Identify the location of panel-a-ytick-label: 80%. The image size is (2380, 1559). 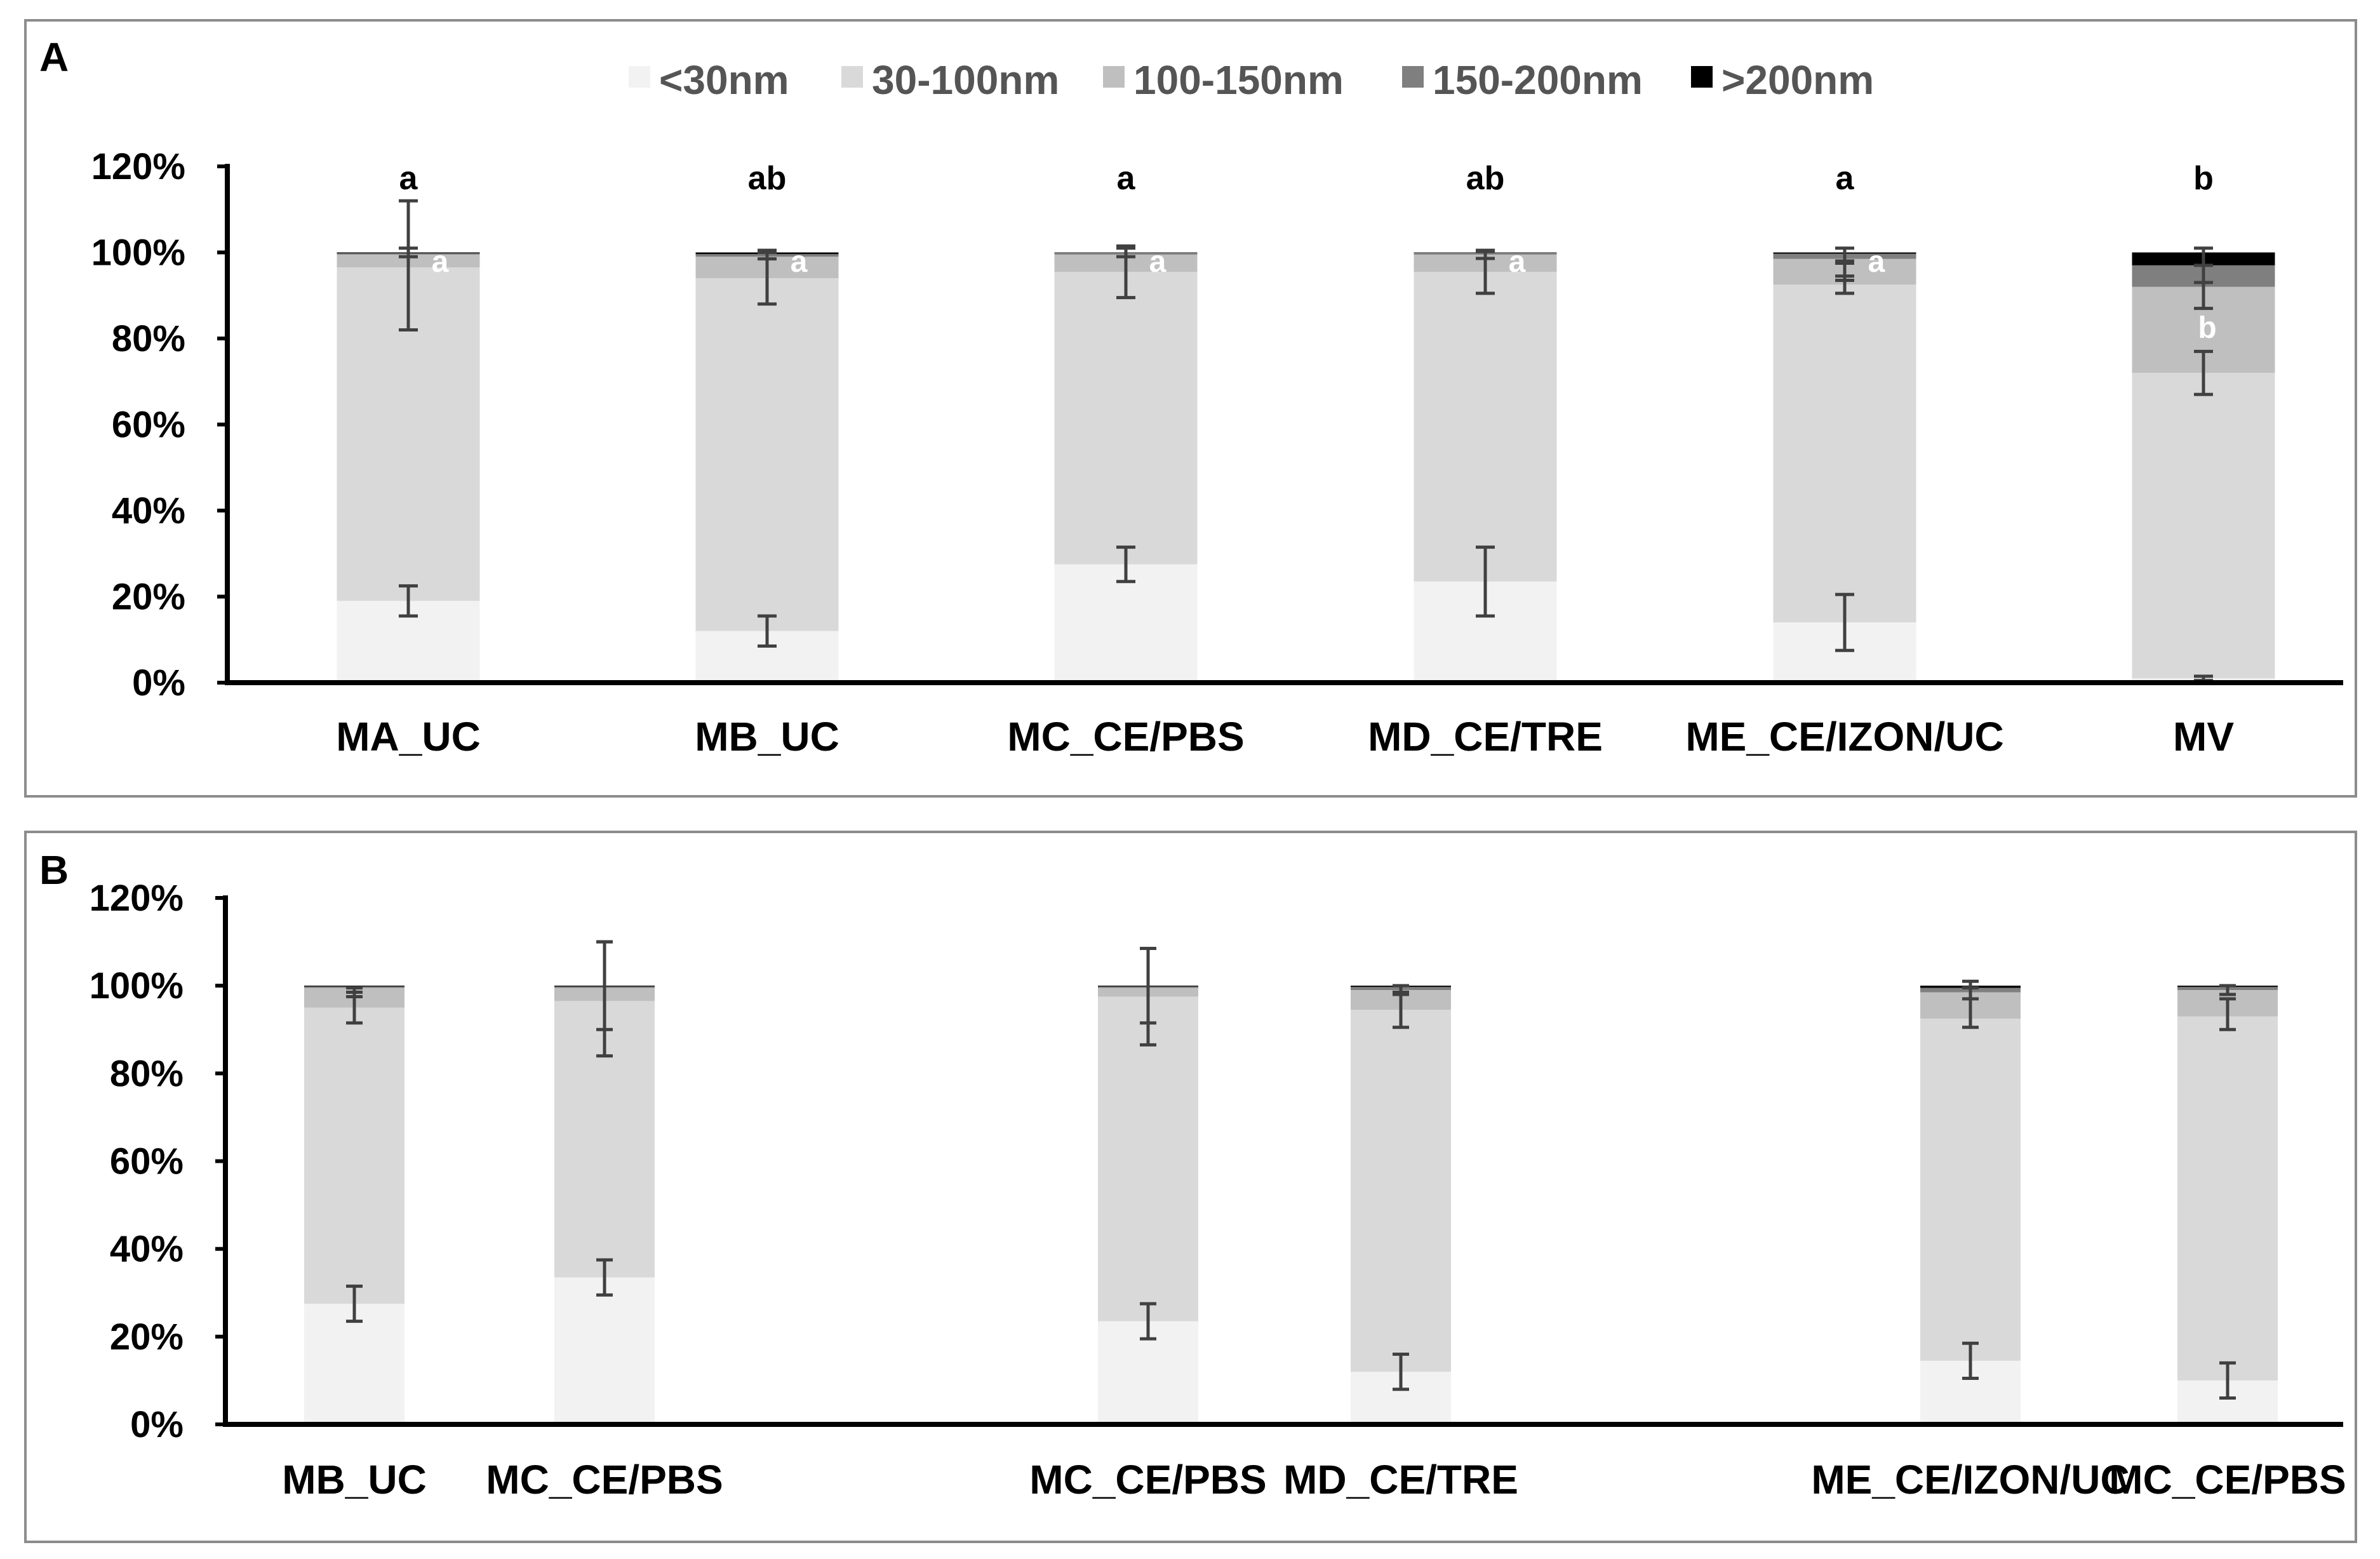
(148, 338).